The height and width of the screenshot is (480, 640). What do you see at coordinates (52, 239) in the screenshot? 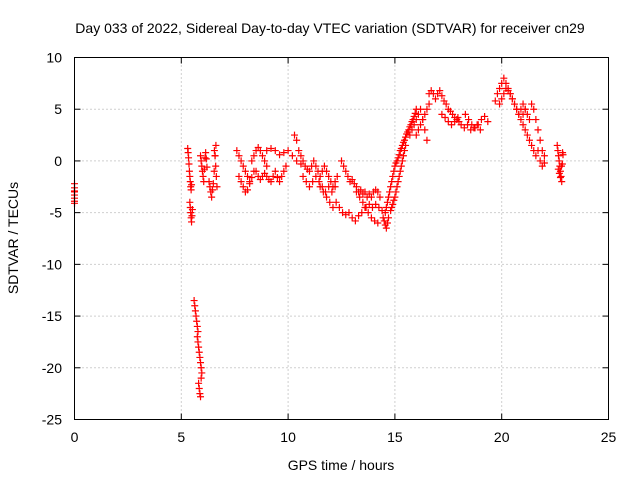
I see `y-tick-labels: 10 5 0 -5 -10 -15 -20 -25` at bounding box center [52, 239].